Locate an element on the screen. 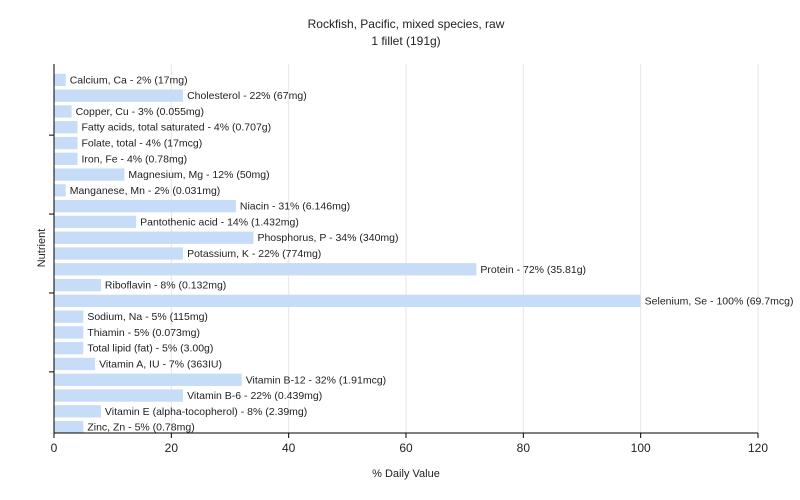  x-tick-label: 100 is located at coordinates (641, 448).